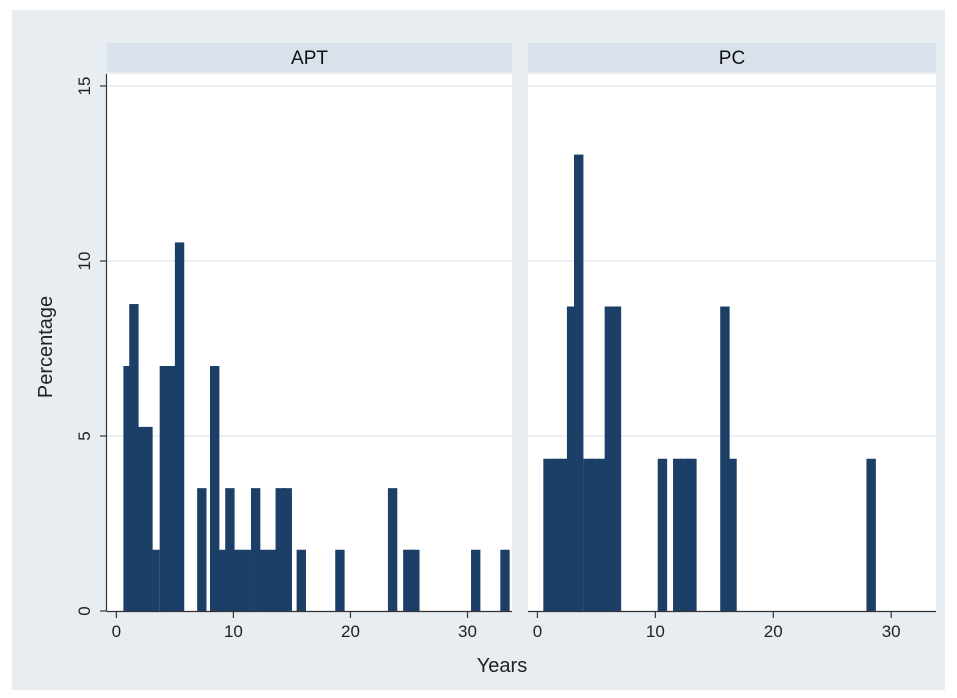  What do you see at coordinates (84, 435) in the screenshot?
I see `y-tick-label-5: 5` at bounding box center [84, 435].